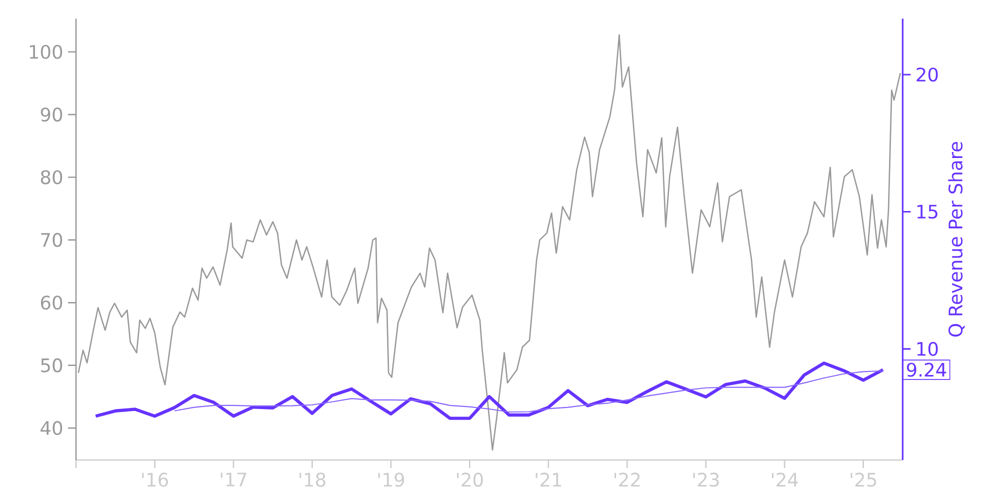 The image size is (1000, 500). I want to click on y-tick-label: 100, so click(46, 51).